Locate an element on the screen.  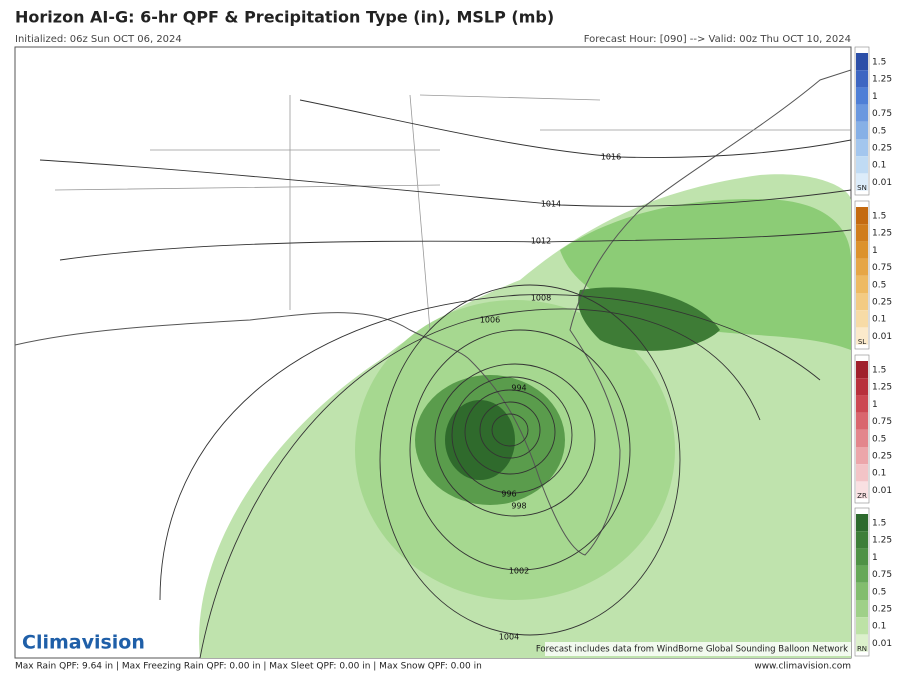
isobar-label: 1004 is located at coordinates (509, 637).